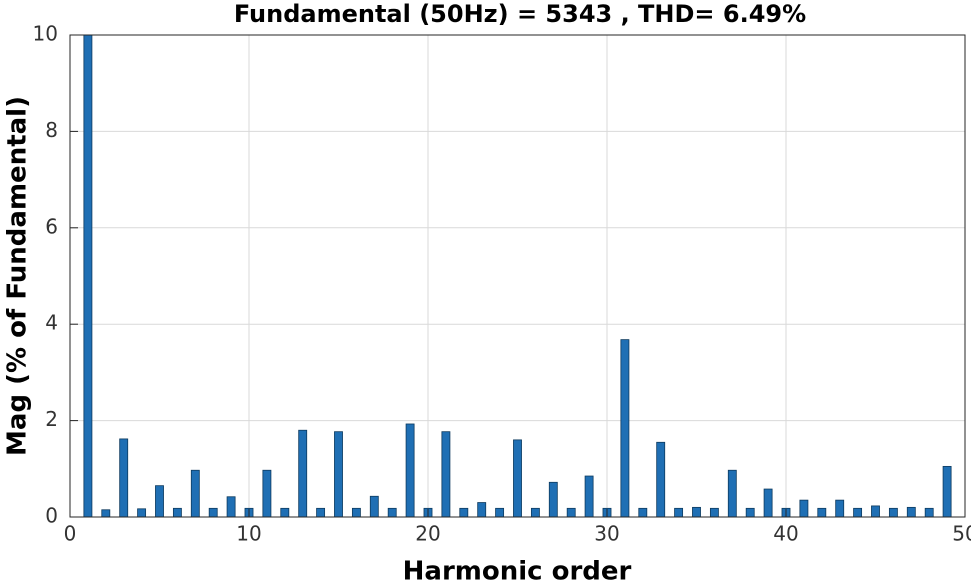  I want to click on x-tick-label: 0, so click(70, 534).